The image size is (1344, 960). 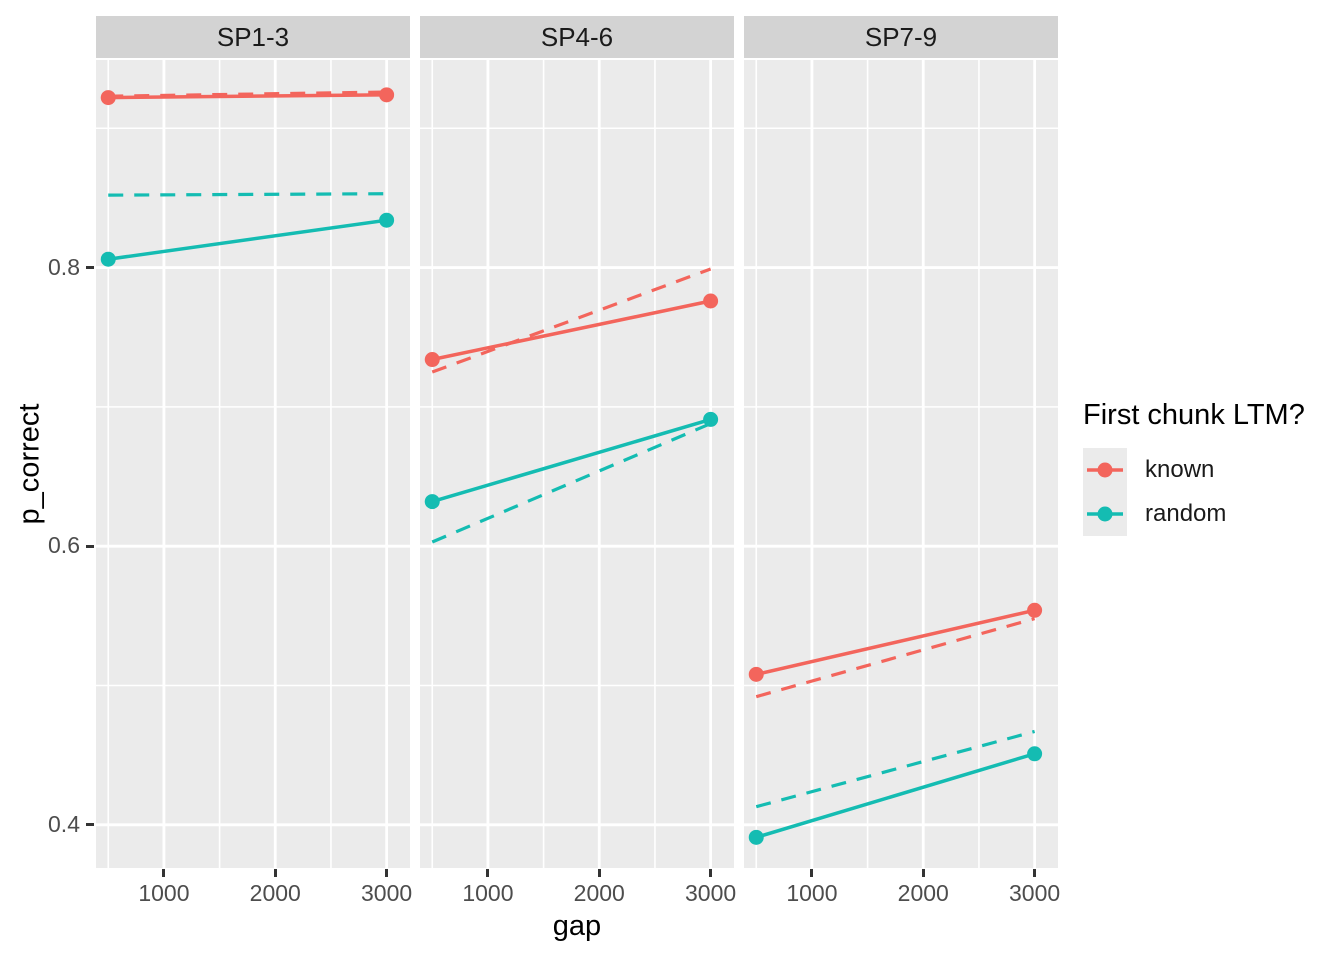 What do you see at coordinates (64, 823) in the screenshot?
I see `y-tick-label: 0.4` at bounding box center [64, 823].